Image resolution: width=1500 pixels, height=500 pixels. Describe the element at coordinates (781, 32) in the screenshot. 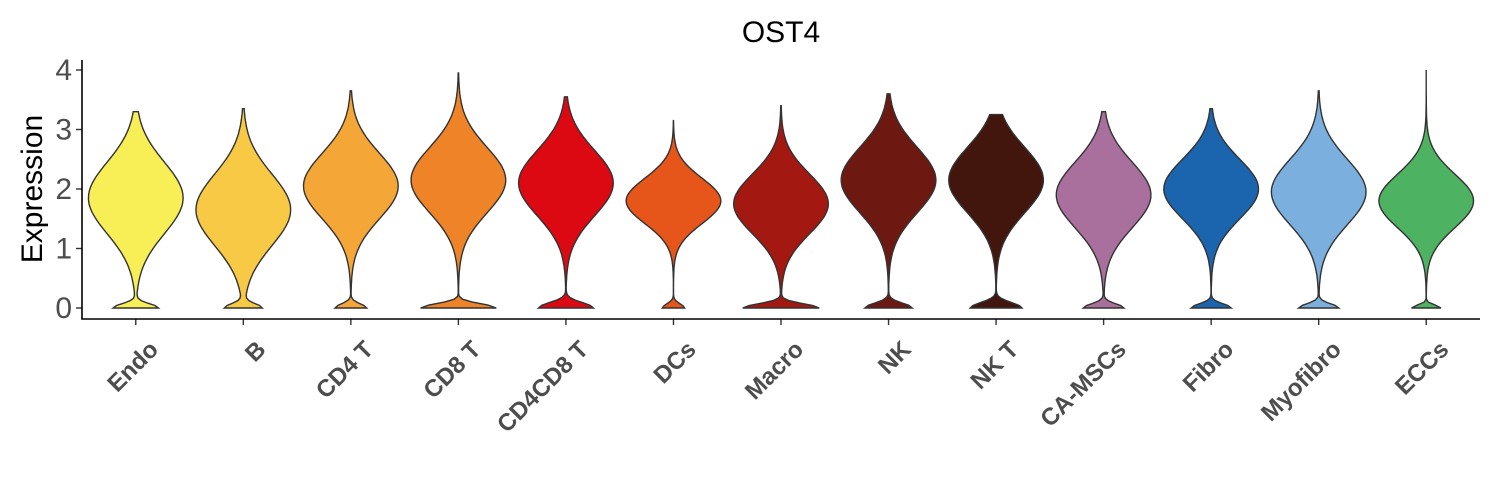

I see `chart-title: OST4` at that location.